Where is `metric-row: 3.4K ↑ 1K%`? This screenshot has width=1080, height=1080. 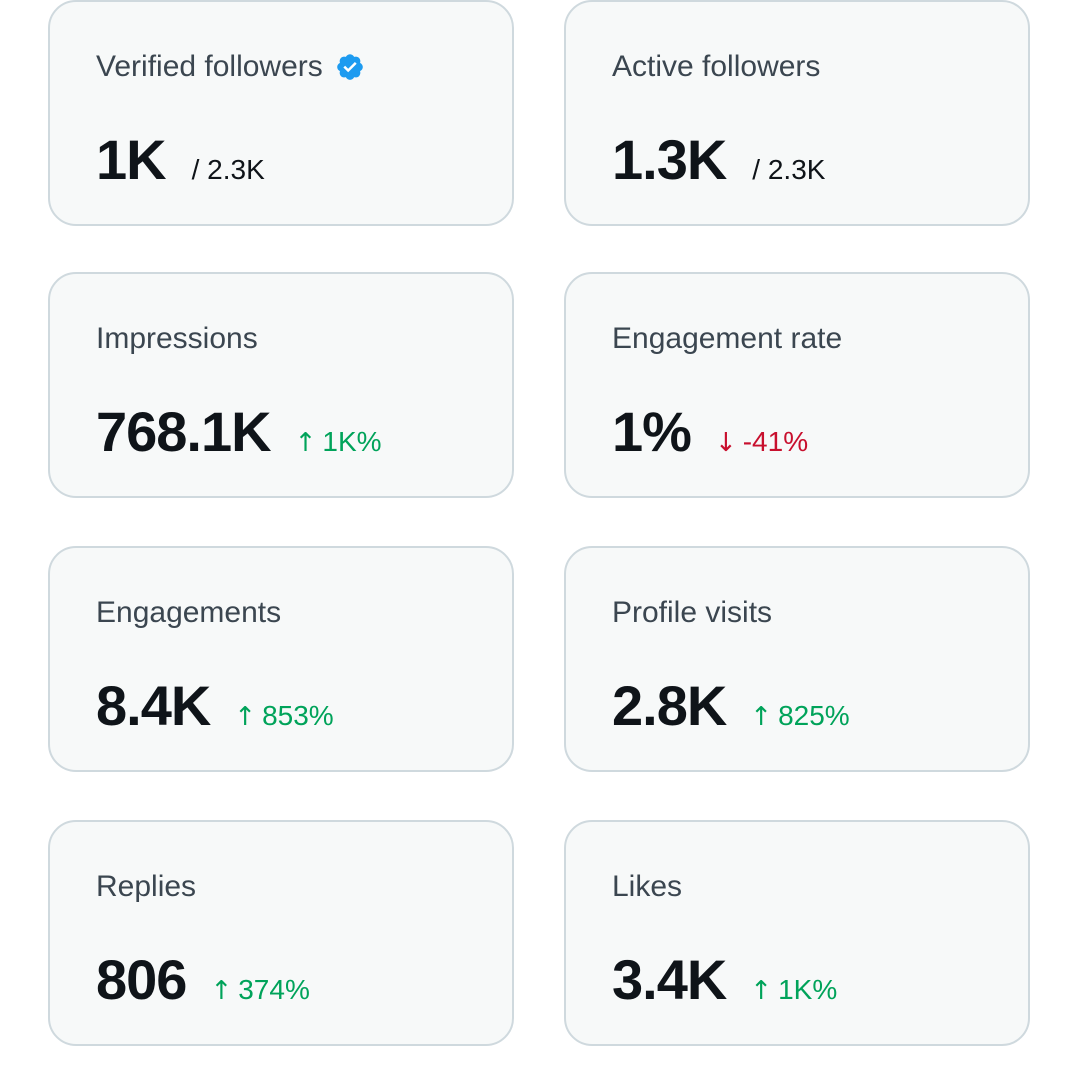
metric-row: 3.4K ↑ 1K% is located at coordinates (724, 980).